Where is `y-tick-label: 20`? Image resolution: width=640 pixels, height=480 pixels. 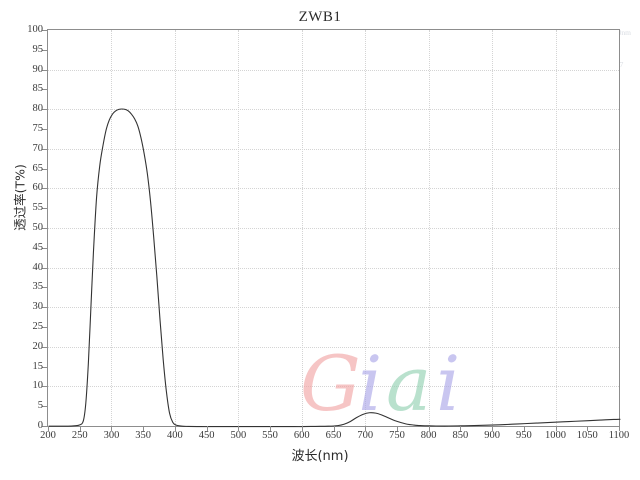 y-tick-label: 20 is located at coordinates (38, 346).